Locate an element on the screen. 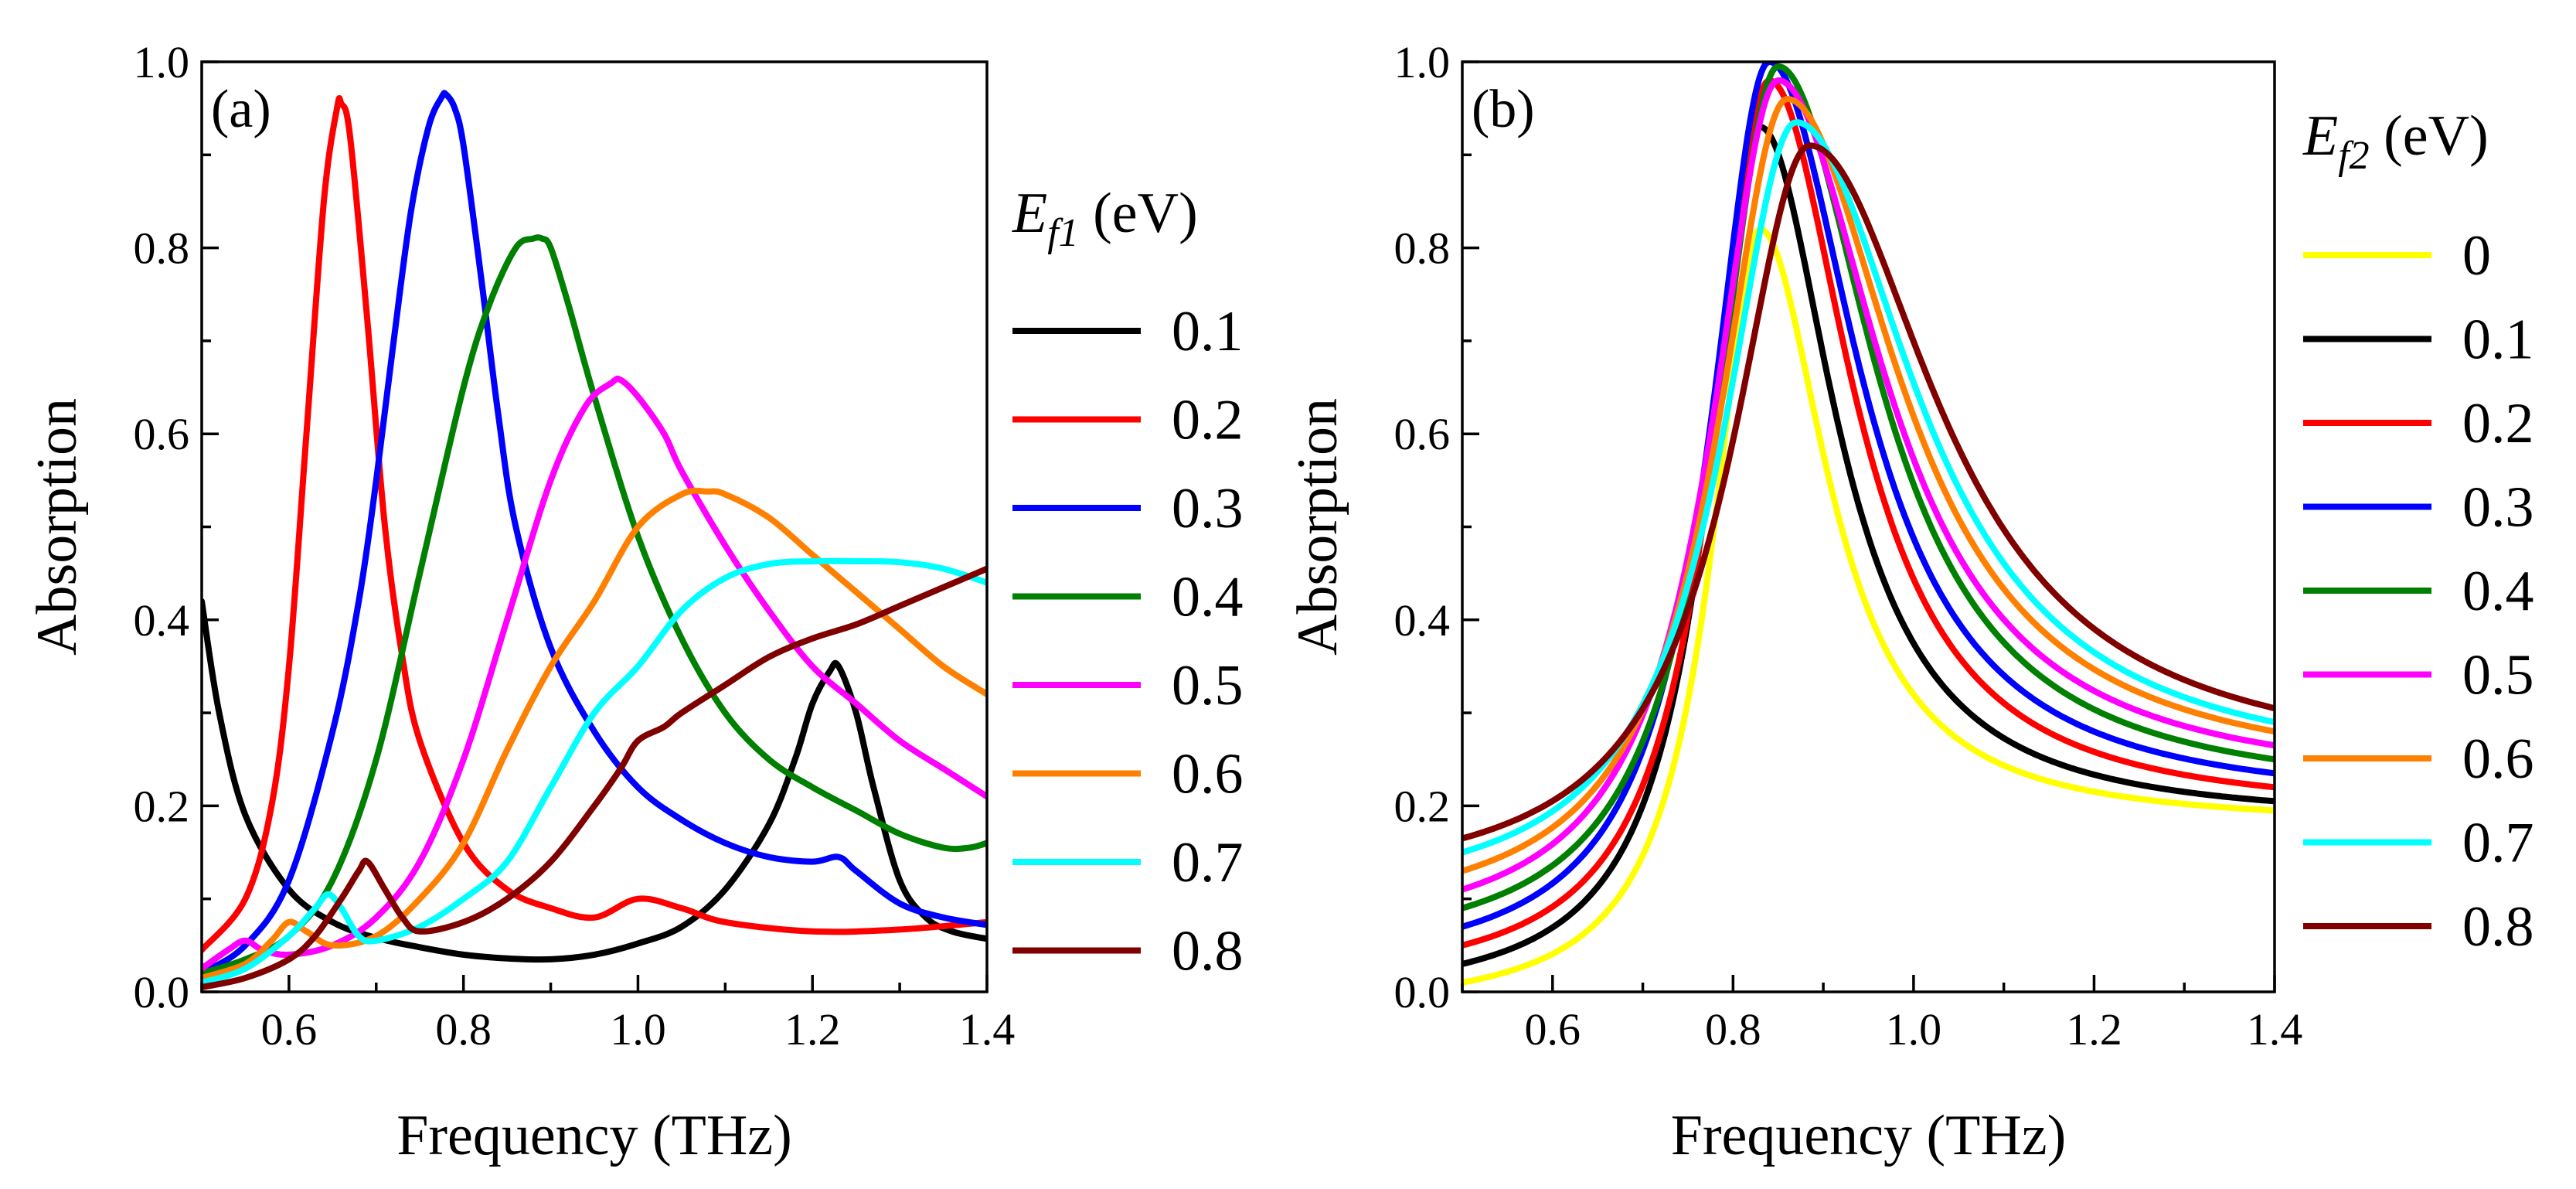  series-line-0.6 is located at coordinates (594, 734).